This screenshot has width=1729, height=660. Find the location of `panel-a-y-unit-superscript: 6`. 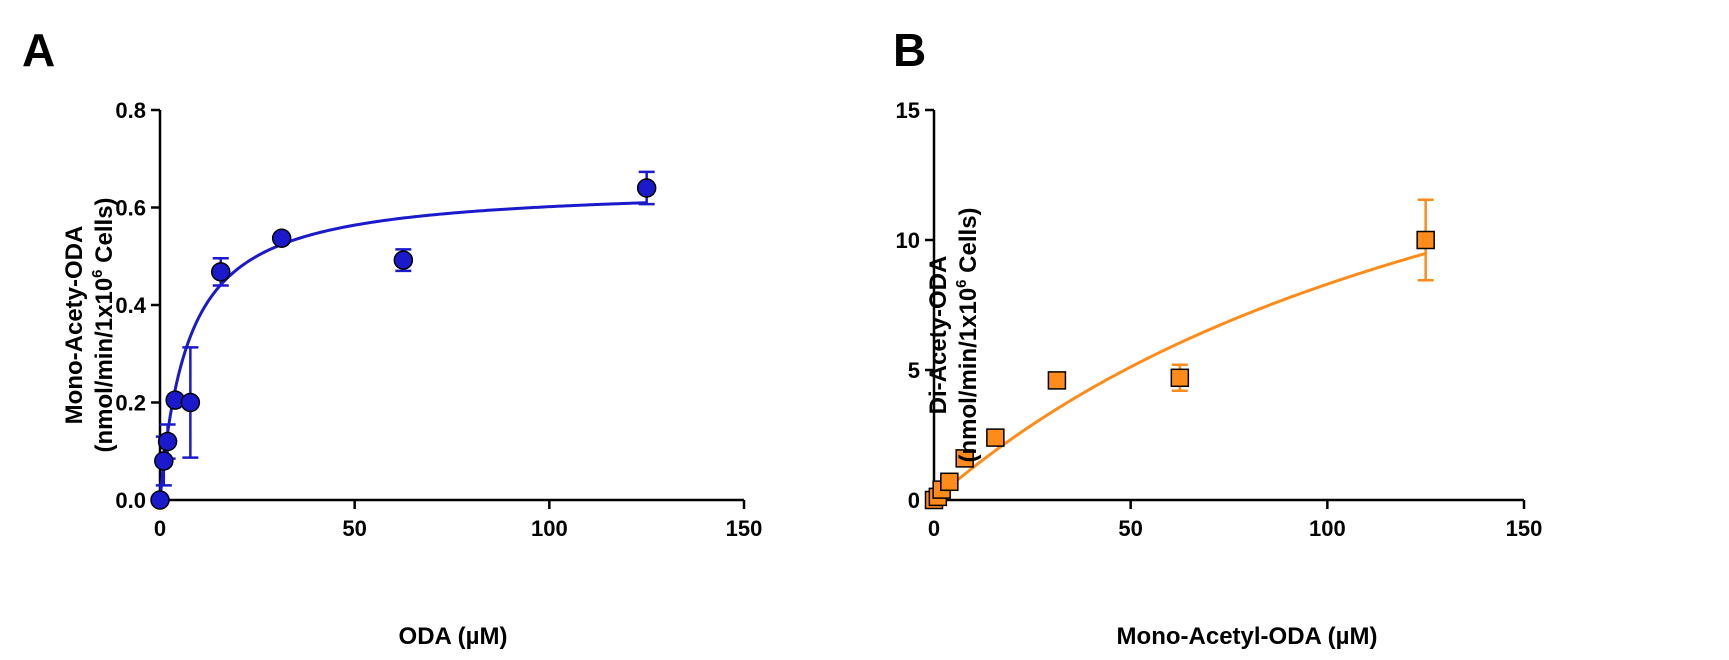

panel-a-y-unit-superscript: 6 is located at coordinates (97, 273).